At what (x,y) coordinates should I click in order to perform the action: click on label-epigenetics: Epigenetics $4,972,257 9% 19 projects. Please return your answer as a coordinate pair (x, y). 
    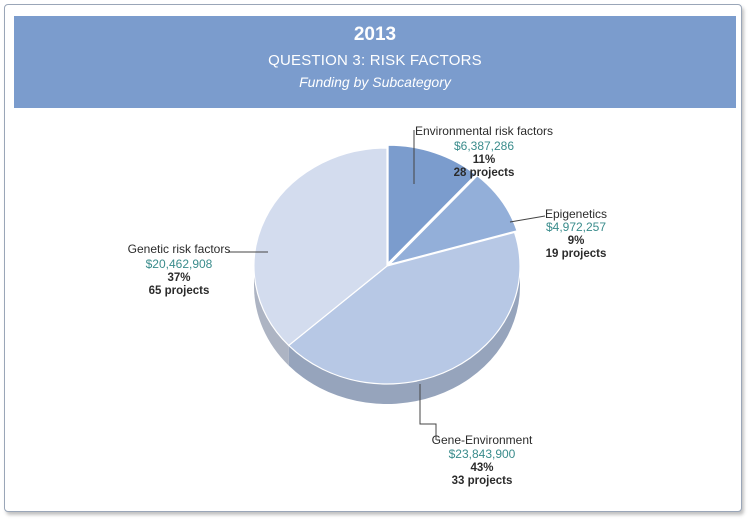
    Looking at the image, I should click on (576, 233).